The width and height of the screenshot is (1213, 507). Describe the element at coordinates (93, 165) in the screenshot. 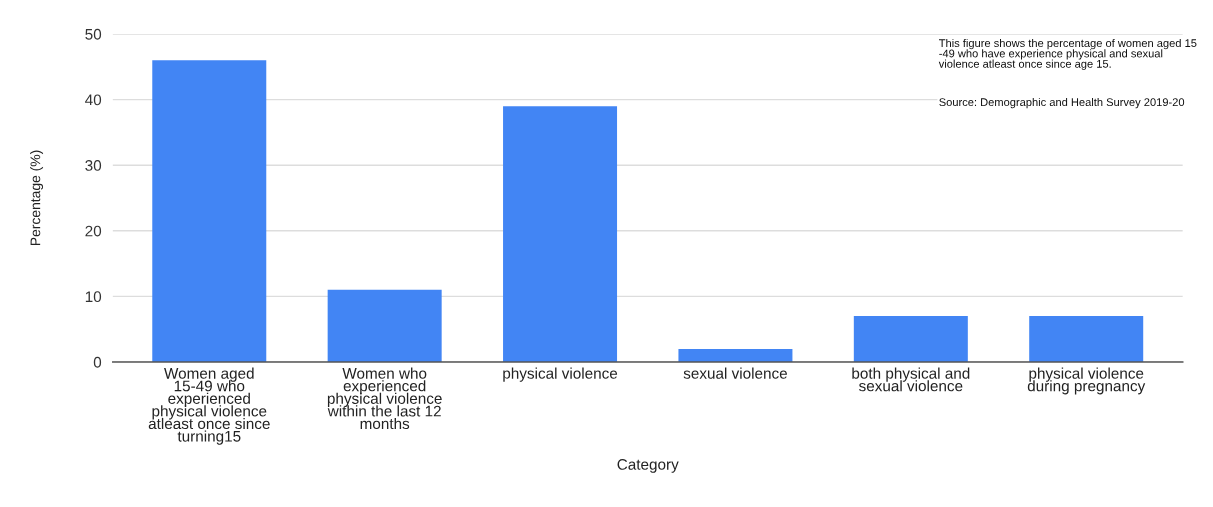

I see `y-tick-label: 30` at that location.